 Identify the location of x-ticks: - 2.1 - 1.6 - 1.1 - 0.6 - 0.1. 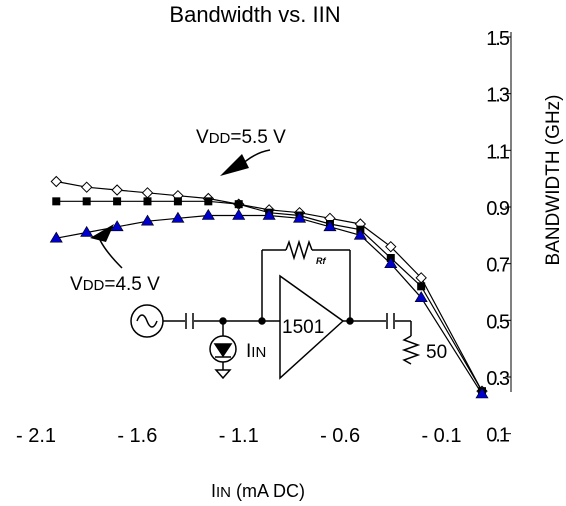
(238, 436).